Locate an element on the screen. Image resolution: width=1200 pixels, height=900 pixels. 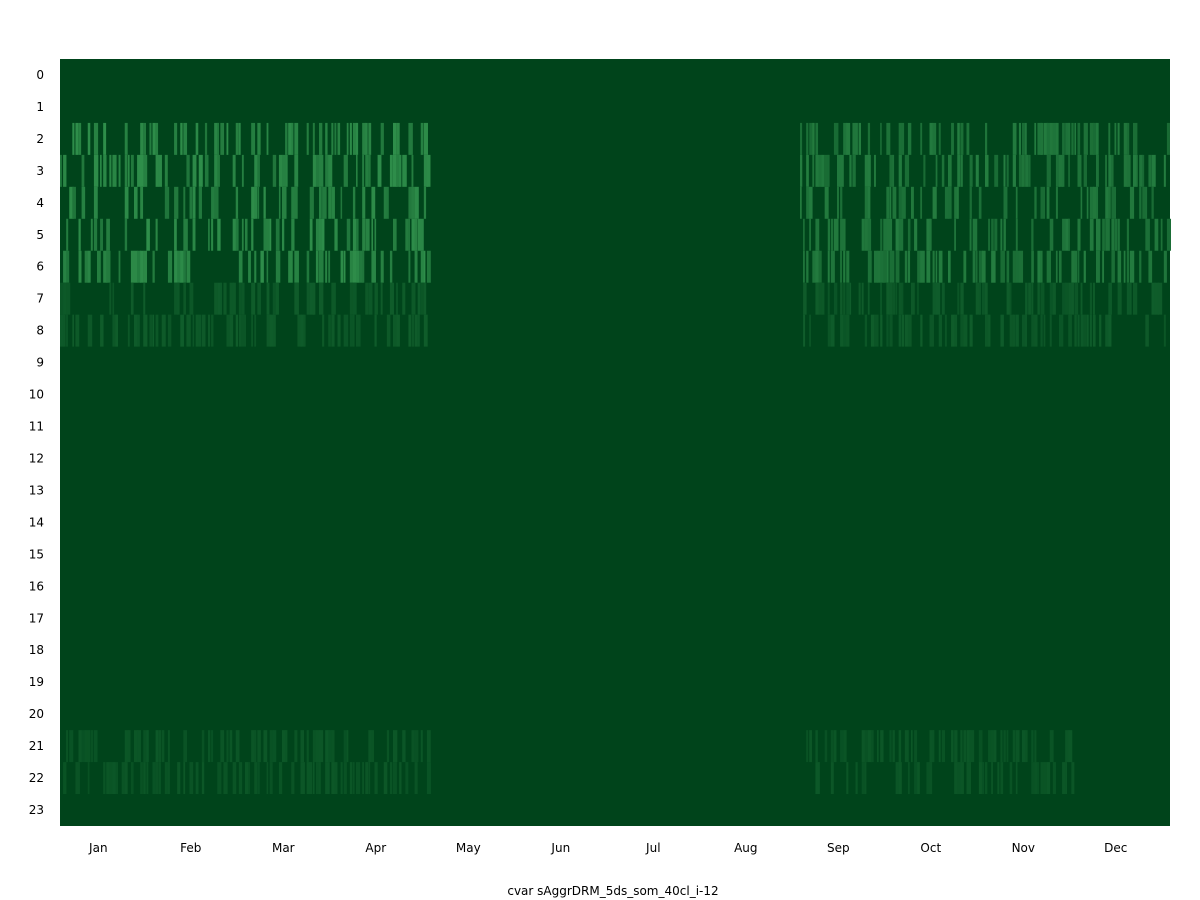
y-tick-label: 2 is located at coordinates (40, 139).